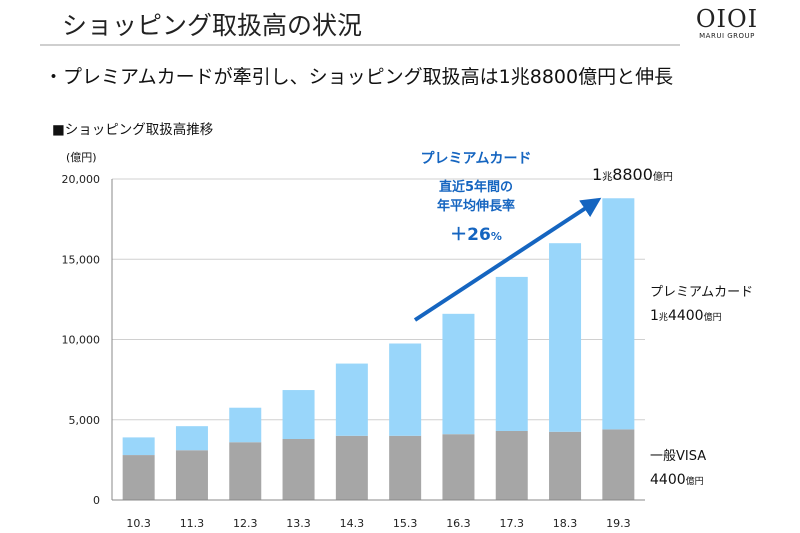  Describe the element at coordinates (298, 523) in the screenshot. I see `x-tick-label: 13.3` at that location.